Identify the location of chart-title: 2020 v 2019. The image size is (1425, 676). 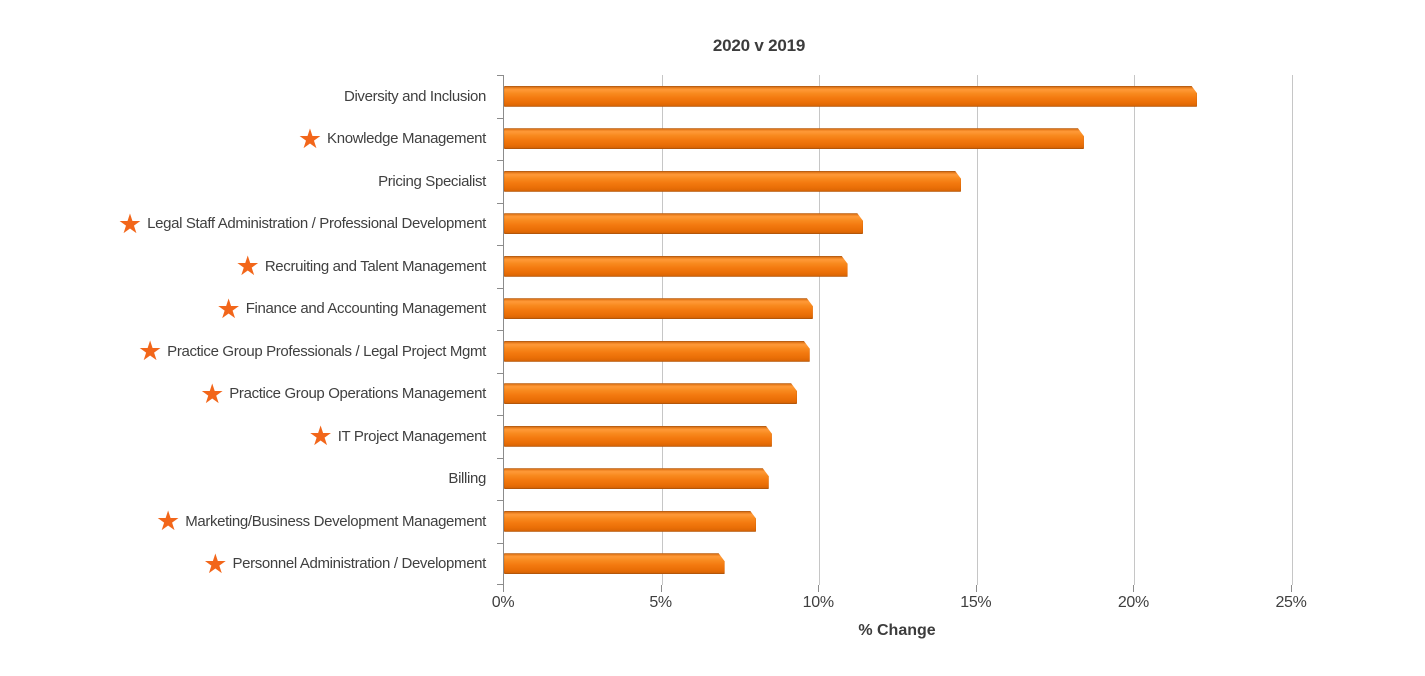
(759, 45).